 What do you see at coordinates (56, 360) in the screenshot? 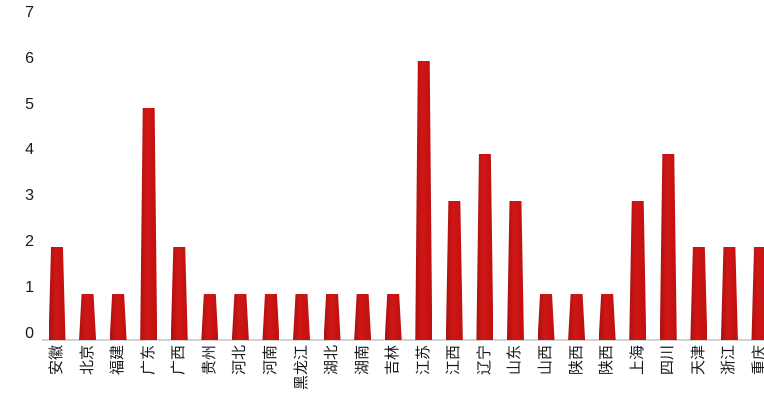
I see `x-axis-label: 安徽` at bounding box center [56, 360].